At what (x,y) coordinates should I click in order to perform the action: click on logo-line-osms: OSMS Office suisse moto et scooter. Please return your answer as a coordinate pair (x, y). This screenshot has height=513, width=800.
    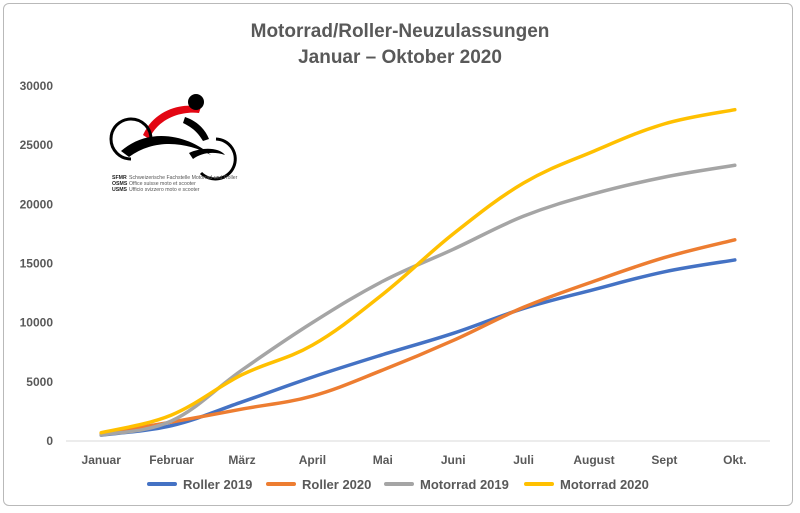
    Looking at the image, I should click on (154, 184).